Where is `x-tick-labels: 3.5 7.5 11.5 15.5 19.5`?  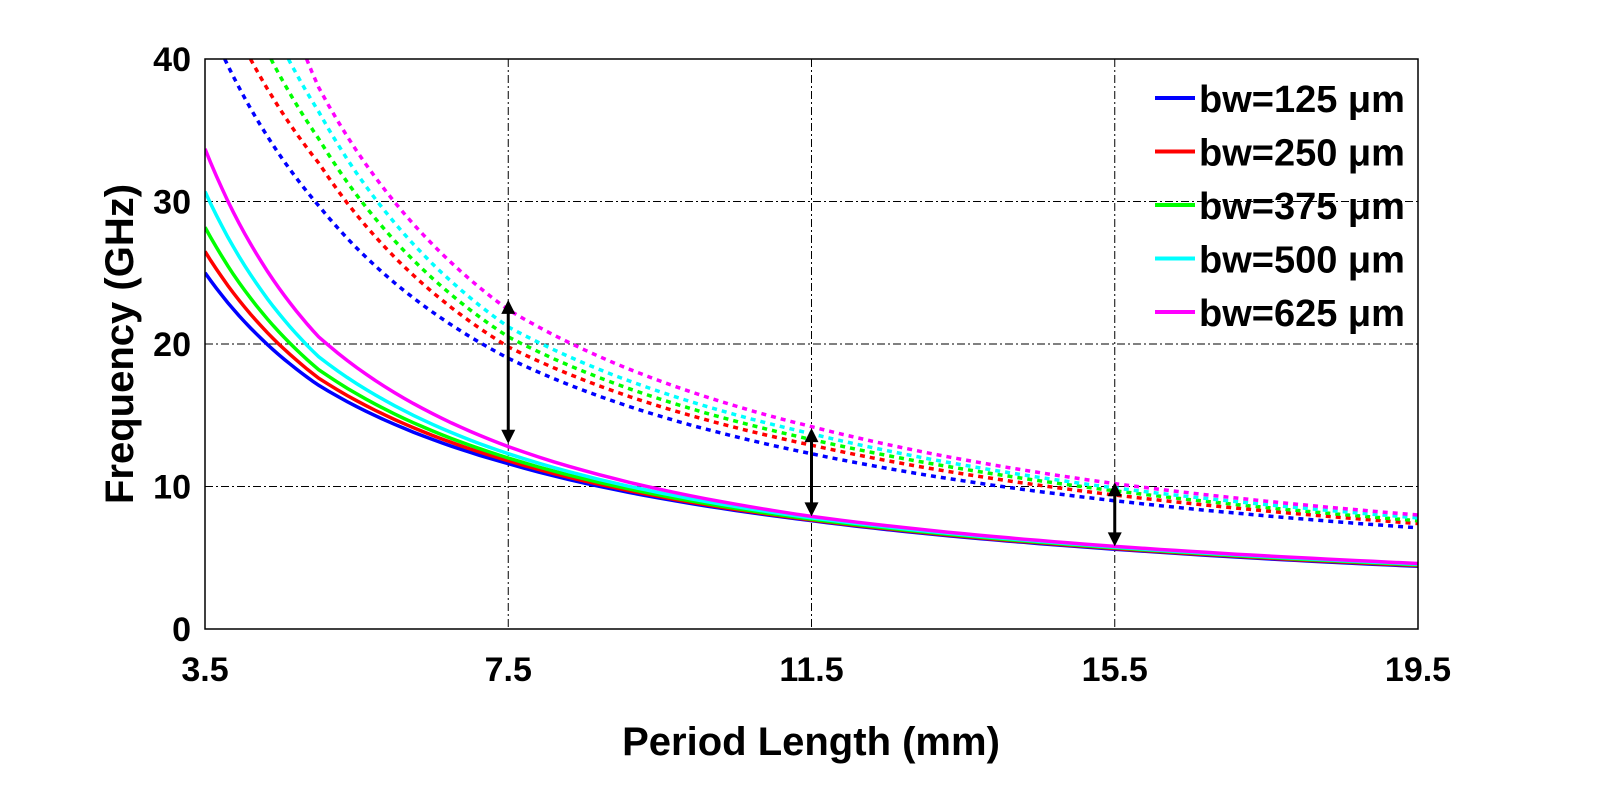 x-tick-labels: 3.5 7.5 11.5 15.5 19.5 is located at coordinates (816, 670).